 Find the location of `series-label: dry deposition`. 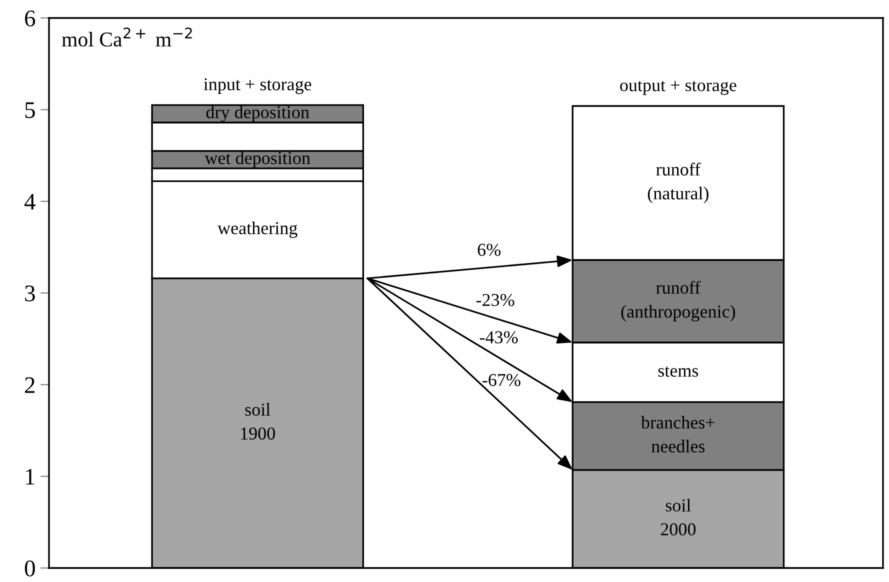

series-label: dry deposition is located at coordinates (258, 114).